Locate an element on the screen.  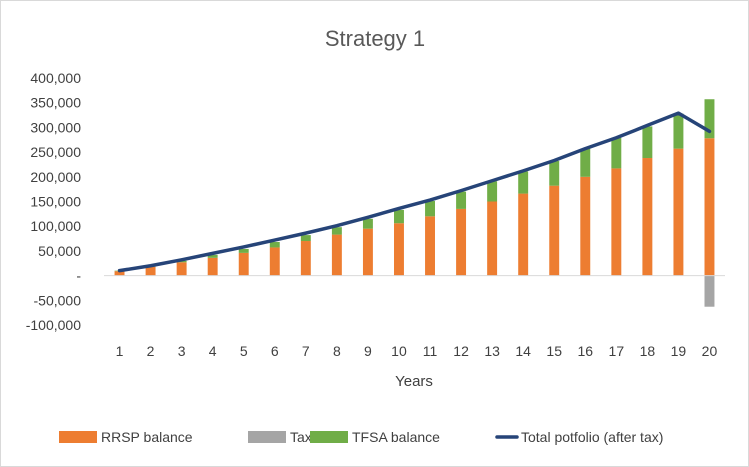
y-tick-label: 250,000 is located at coordinates (55, 152).